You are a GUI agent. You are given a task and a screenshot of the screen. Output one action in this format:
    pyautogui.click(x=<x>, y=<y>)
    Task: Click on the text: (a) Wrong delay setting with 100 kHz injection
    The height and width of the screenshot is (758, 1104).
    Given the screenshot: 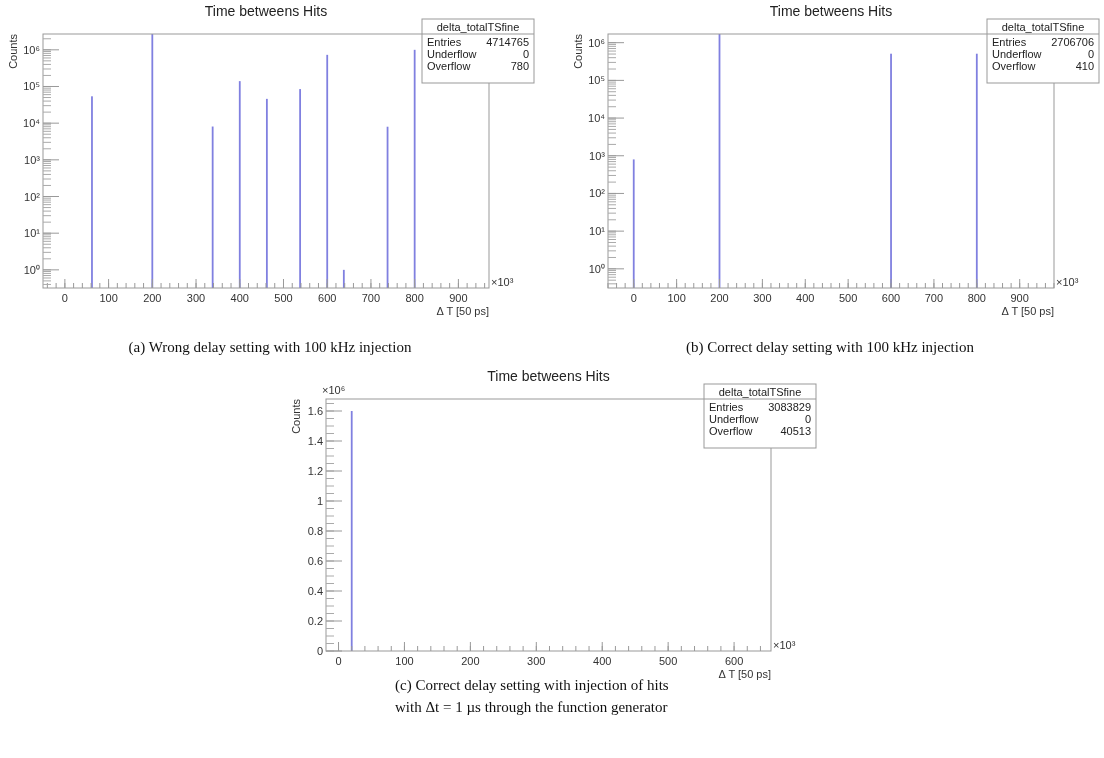 What is the action you would take?
    pyautogui.click(x=270, y=347)
    